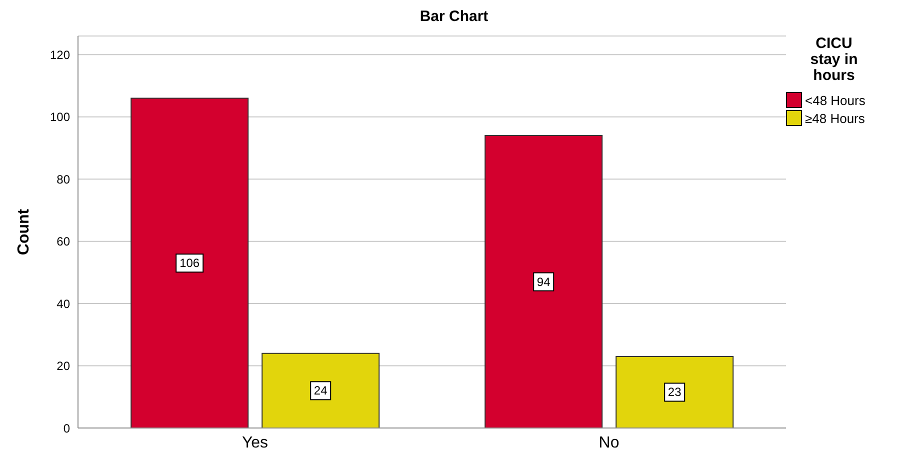 This screenshot has width=908, height=465. What do you see at coordinates (834, 59) in the screenshot?
I see `legend-title: CICU stay in hours` at bounding box center [834, 59].